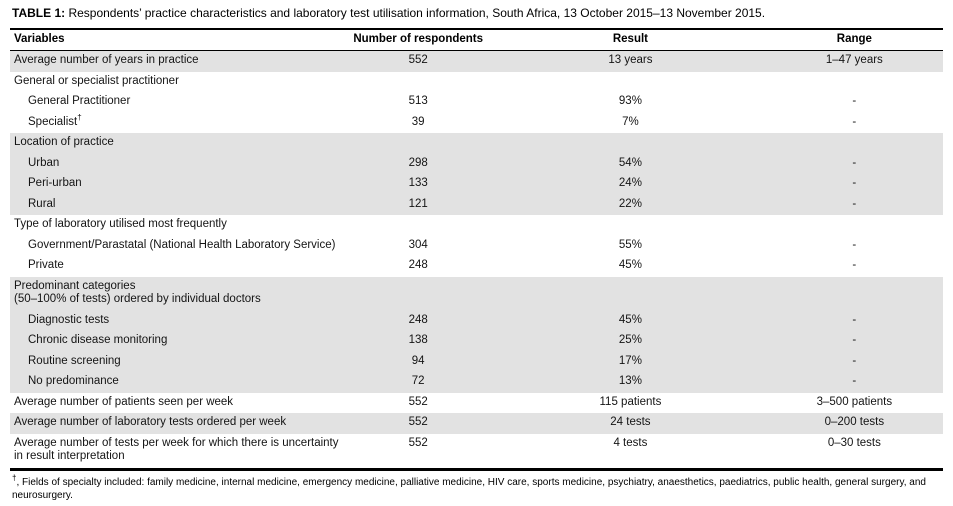 The image size is (953, 506). What do you see at coordinates (74, 360) in the screenshot?
I see `variable-cell: Routine screening` at bounding box center [74, 360].